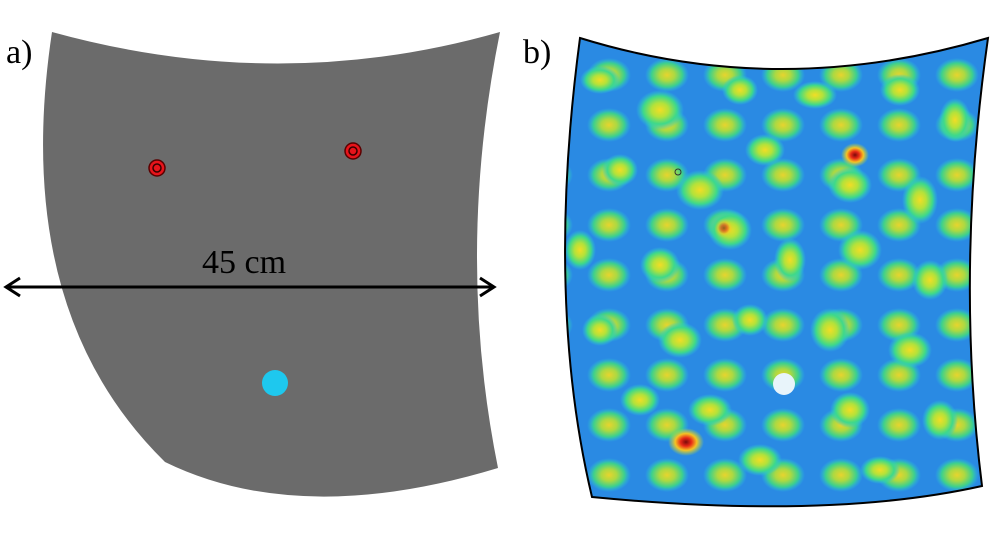  I want to click on source-marker, so click(275, 383).